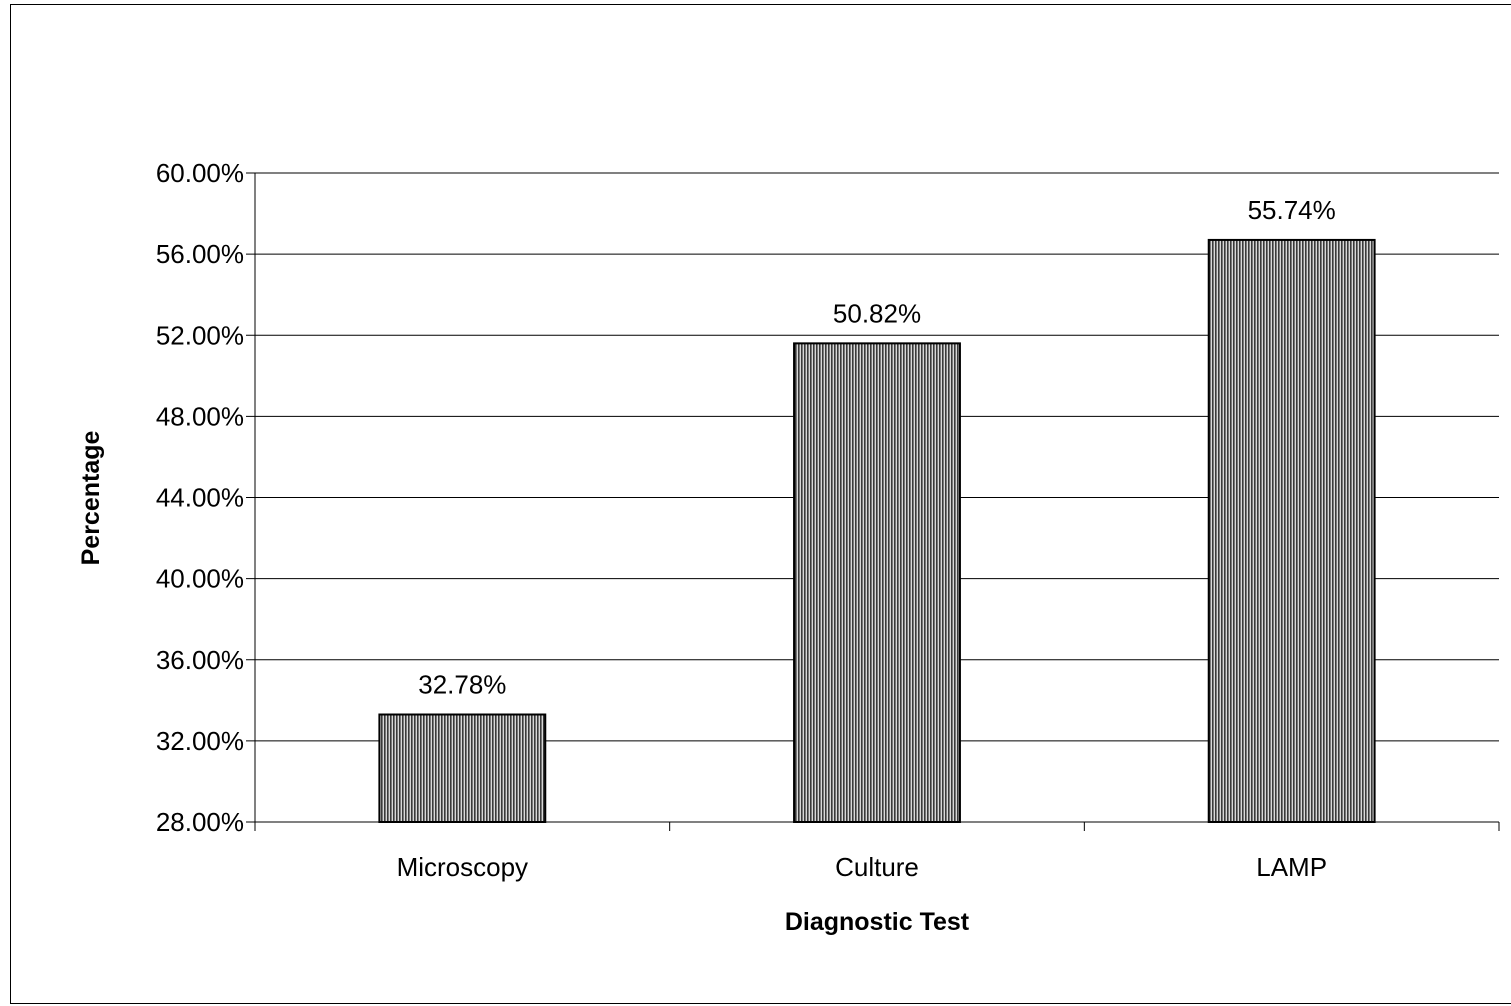 The image size is (1511, 1006). What do you see at coordinates (877, 922) in the screenshot?
I see `x-axis-title: Diagnostic Test` at bounding box center [877, 922].